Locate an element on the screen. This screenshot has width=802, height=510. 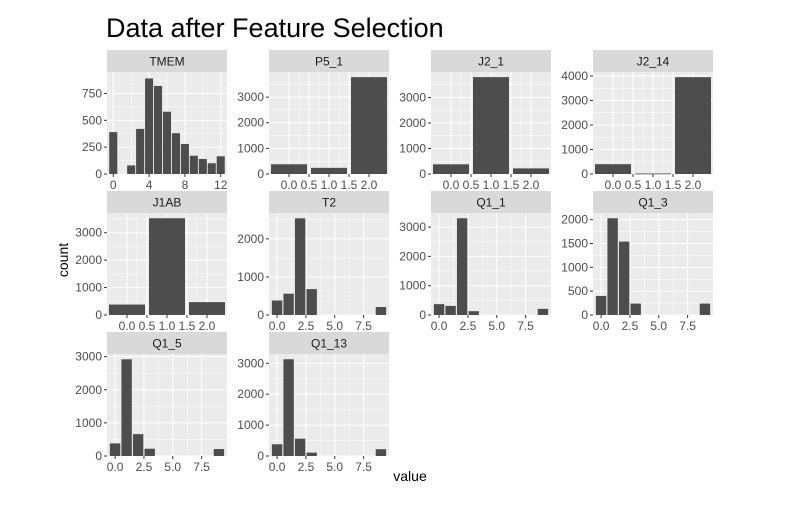
facet-strip-t2 is located at coordinates (329, 202).